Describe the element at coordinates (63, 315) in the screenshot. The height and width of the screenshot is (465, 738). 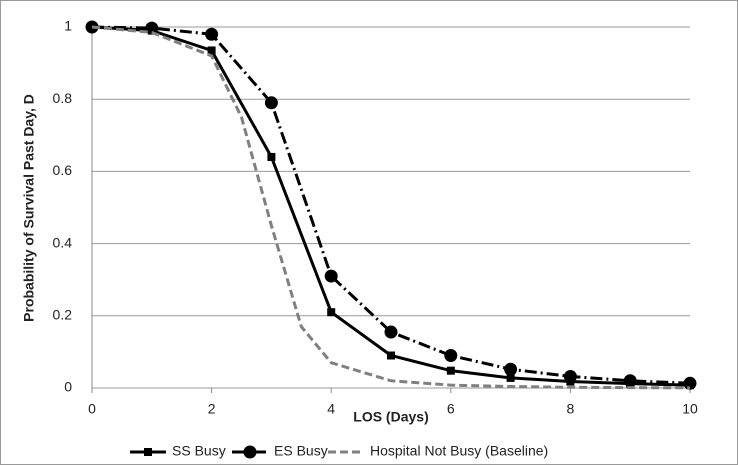
I see `y-tick-label: 0.2` at that location.